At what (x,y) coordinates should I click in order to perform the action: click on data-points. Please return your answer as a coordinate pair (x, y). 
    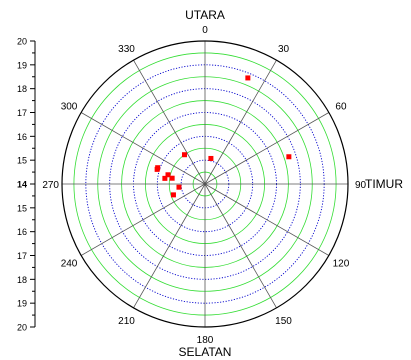
    Looking at the image, I should click on (223, 136).